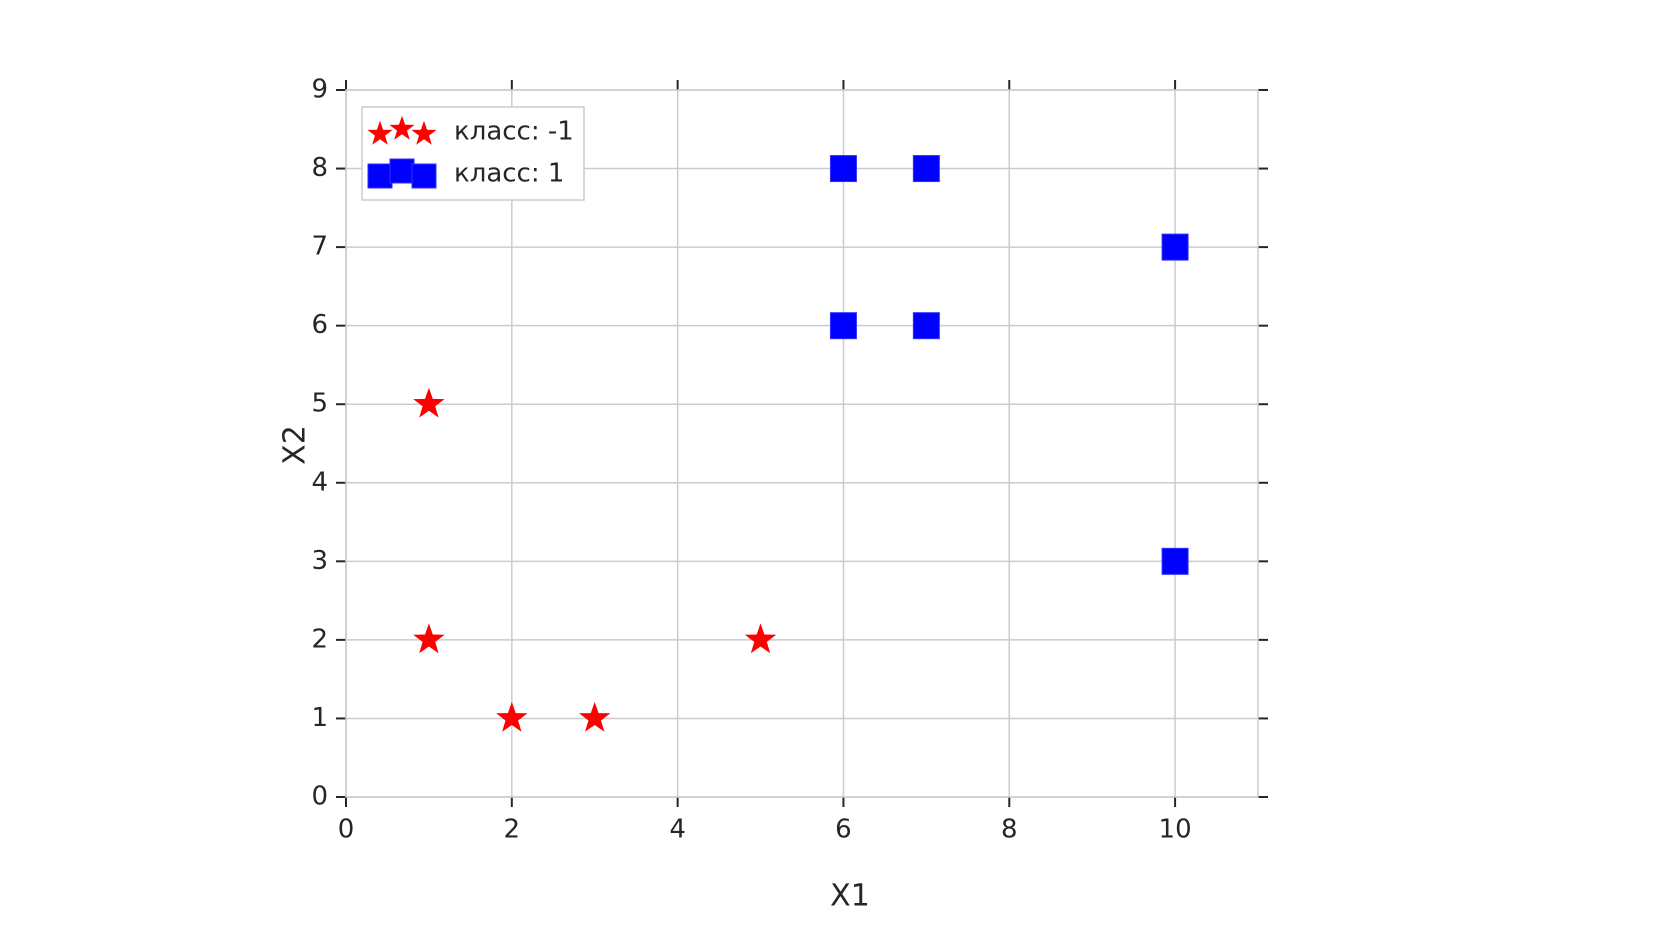 The width and height of the screenshot is (1654, 930). What do you see at coordinates (319, 90) in the screenshot?
I see `y-tick-label: 9` at bounding box center [319, 90].